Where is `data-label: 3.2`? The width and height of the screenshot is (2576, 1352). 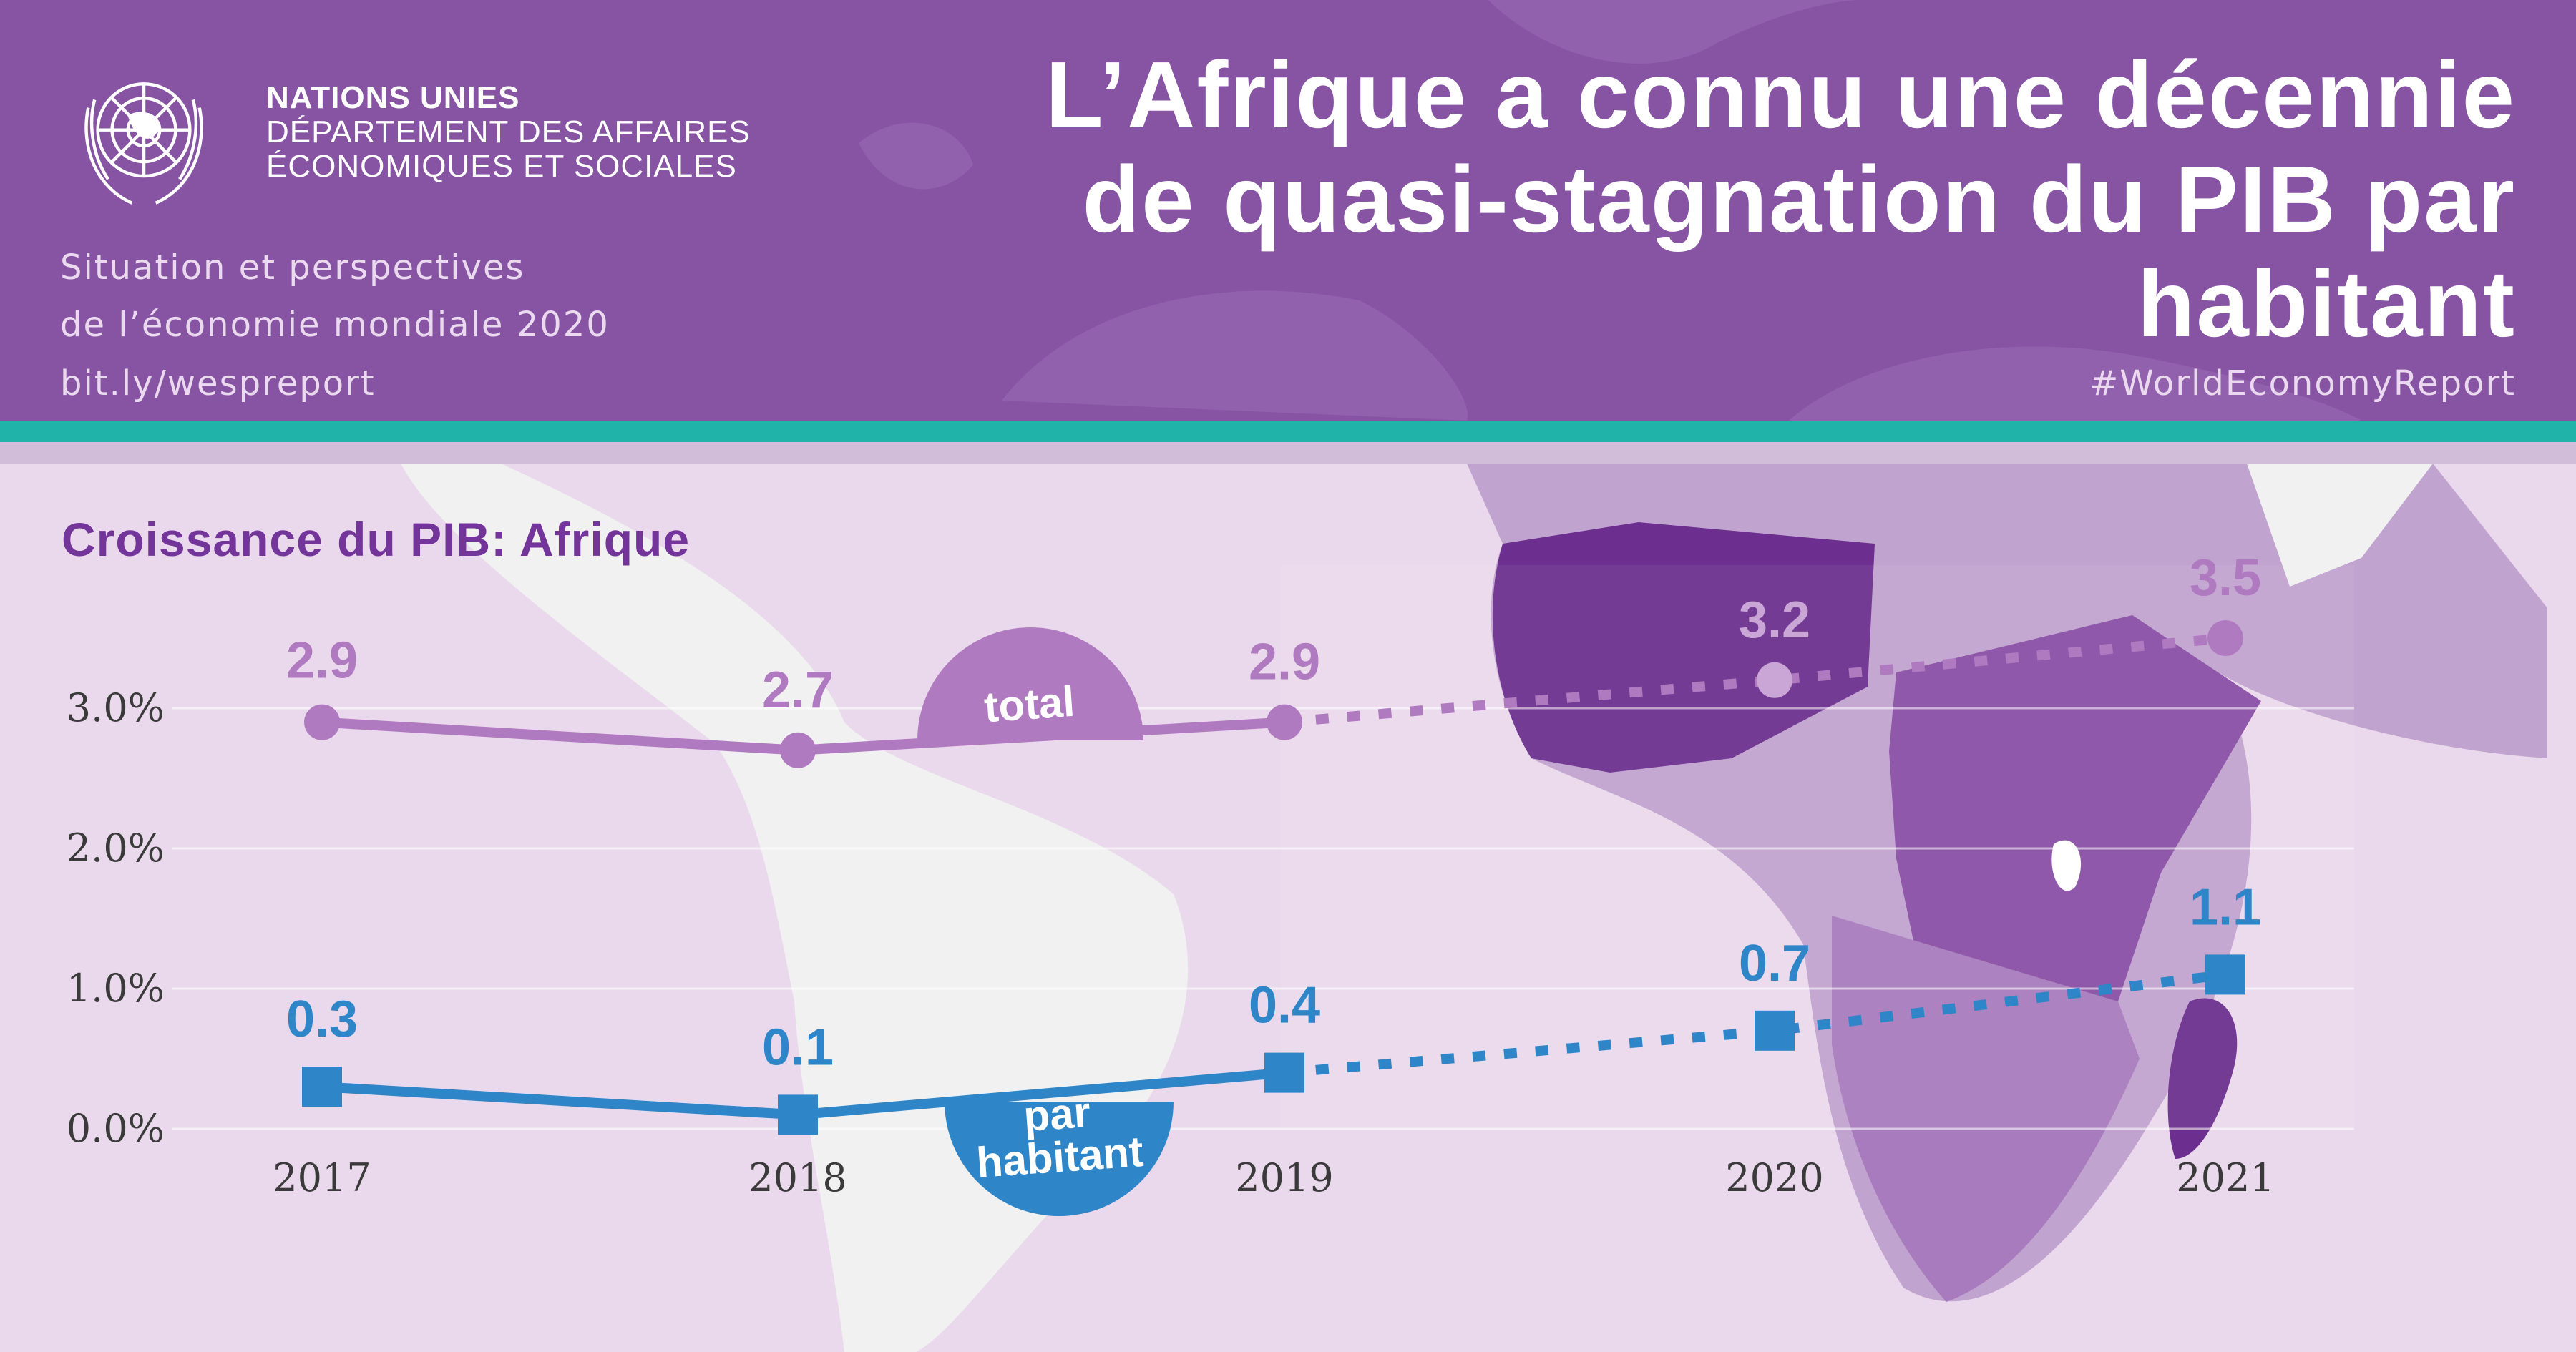
data-label: 3.2 is located at coordinates (1775, 621).